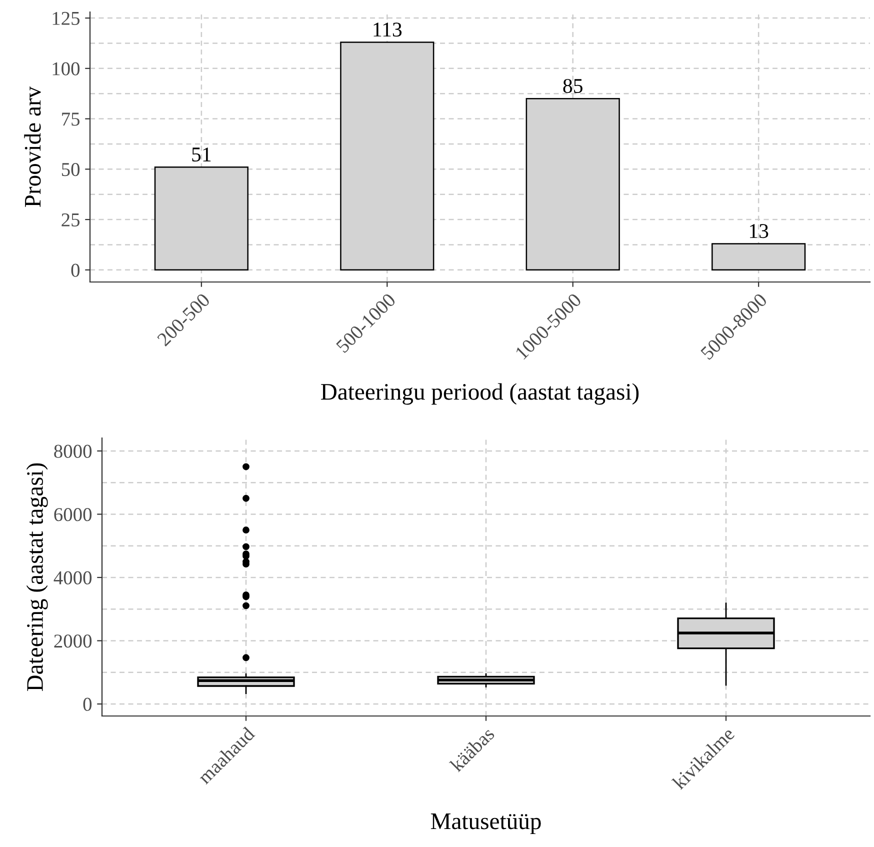 The image size is (874, 847). What do you see at coordinates (32, 146) in the screenshot?
I see `y-axis-title: Proovide arv` at bounding box center [32, 146].